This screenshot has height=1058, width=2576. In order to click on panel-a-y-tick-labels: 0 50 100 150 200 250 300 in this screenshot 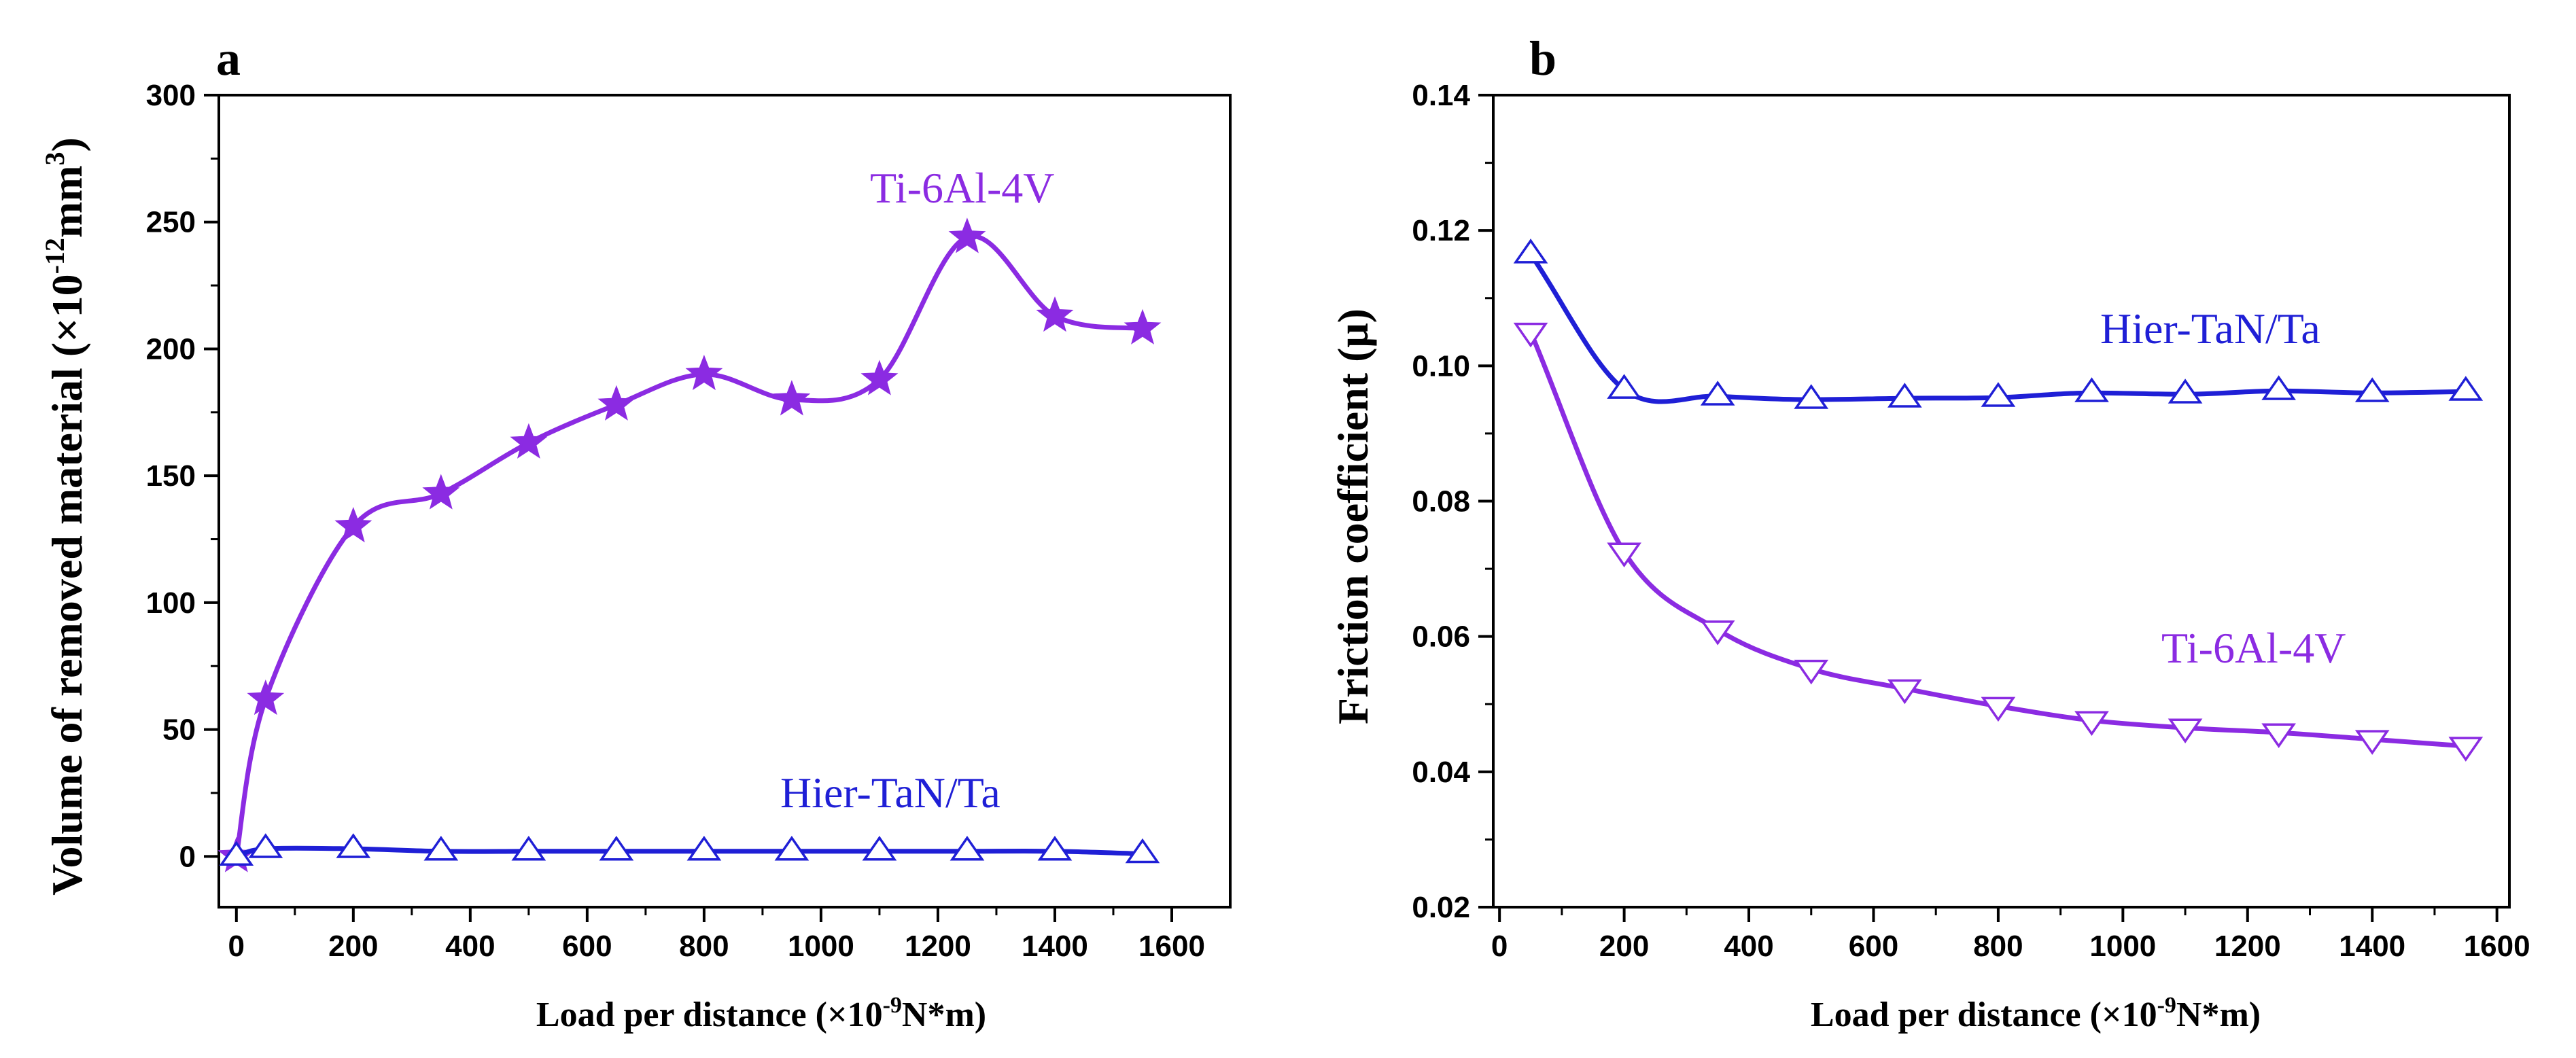, I will do `click(171, 476)`.